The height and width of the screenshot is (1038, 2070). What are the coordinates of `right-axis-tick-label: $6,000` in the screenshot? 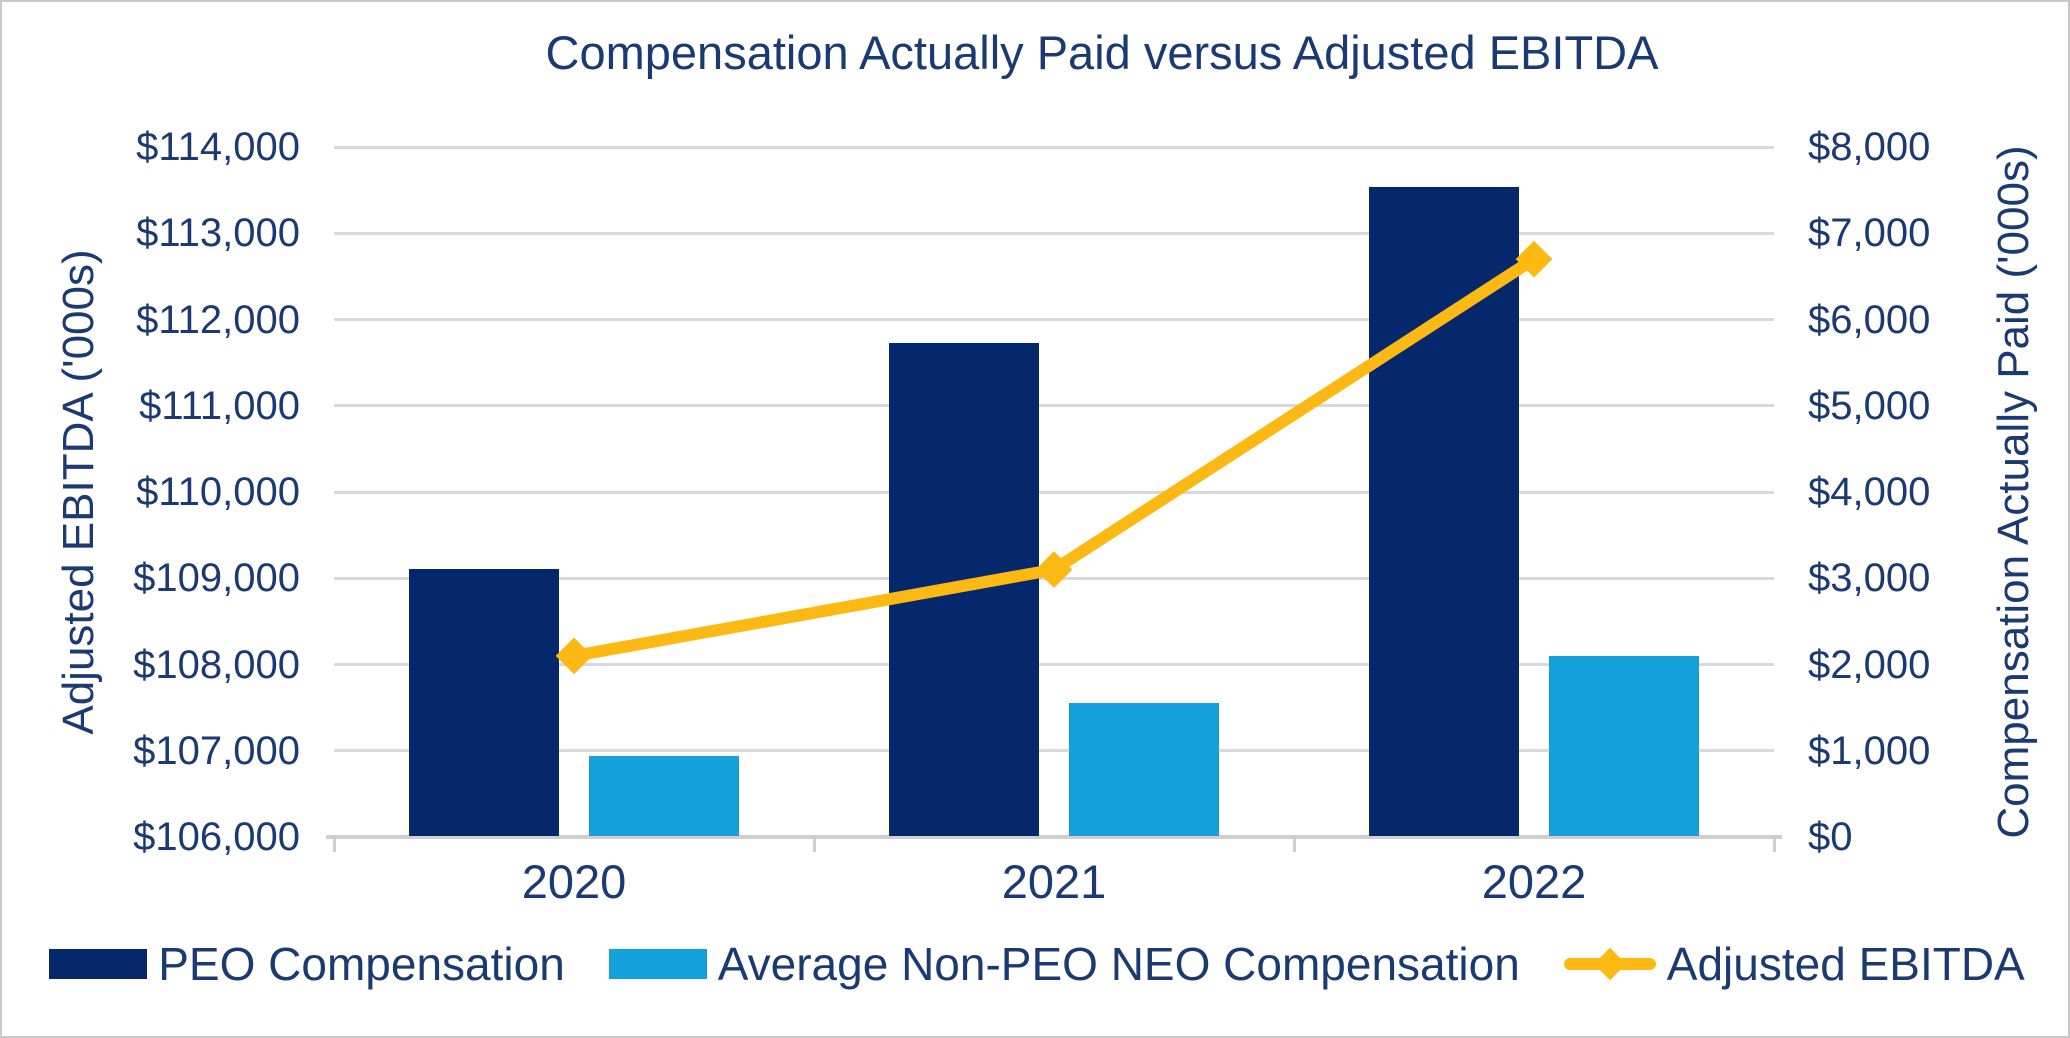 It's located at (1869, 319).